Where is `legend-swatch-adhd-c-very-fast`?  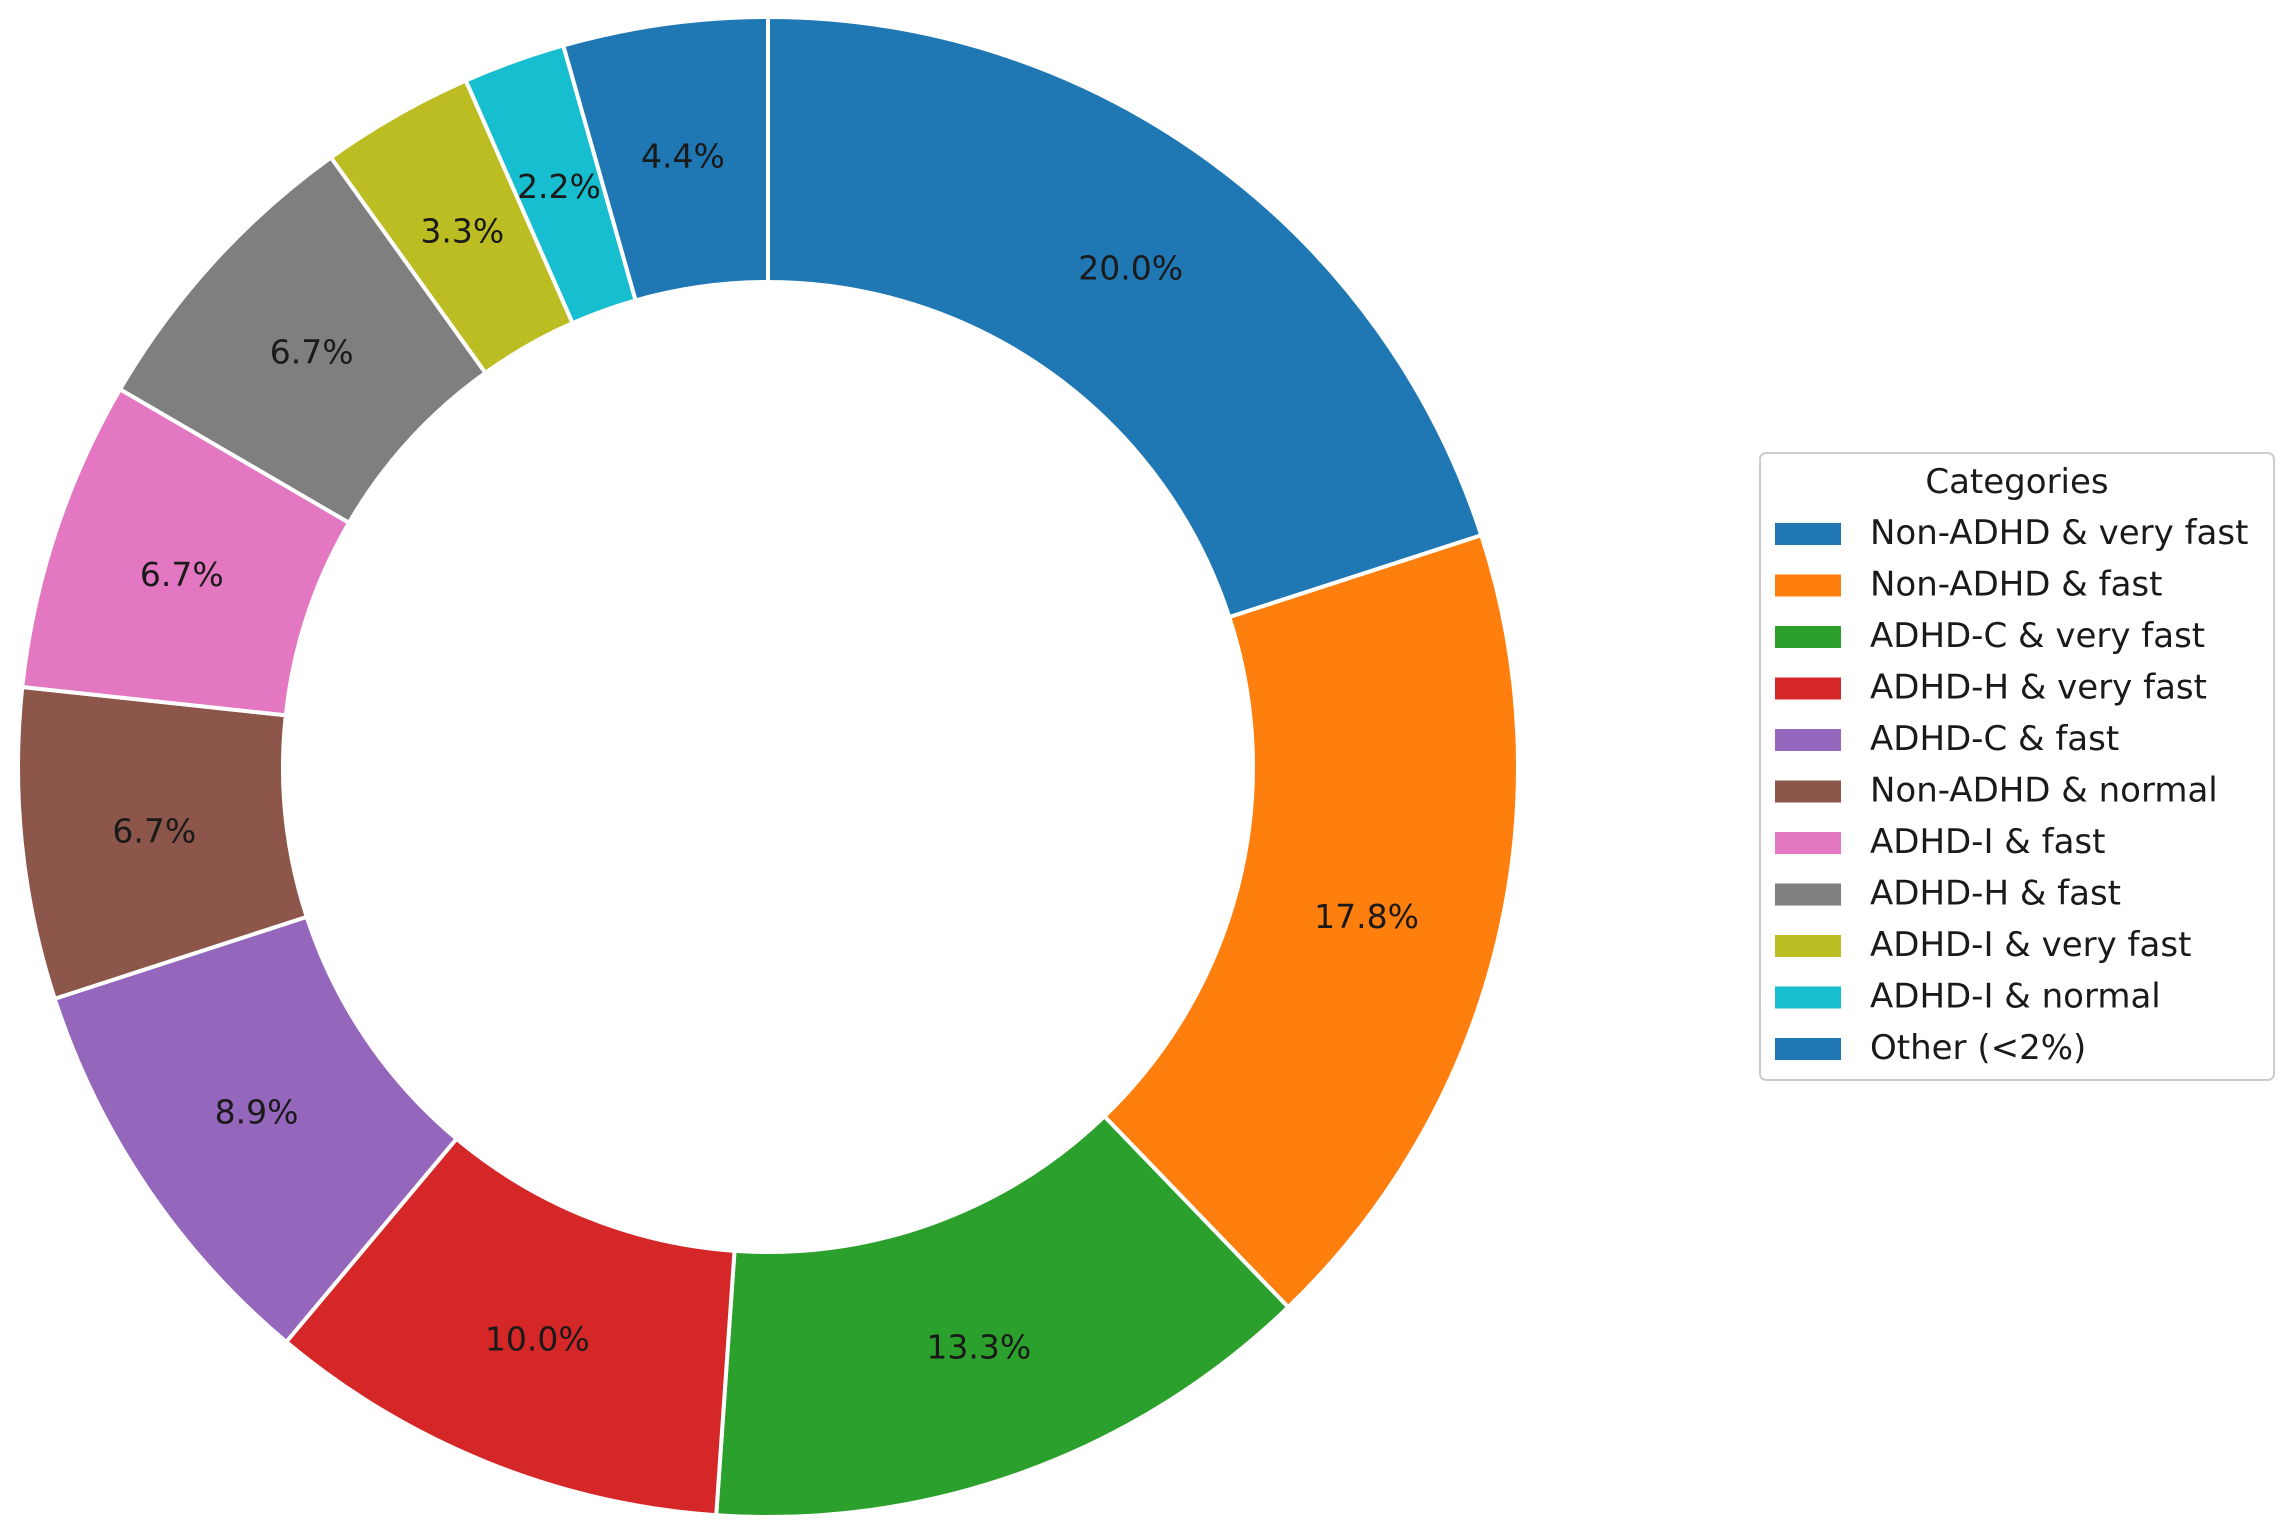
legend-swatch-adhd-c-very-fast is located at coordinates (1808, 637).